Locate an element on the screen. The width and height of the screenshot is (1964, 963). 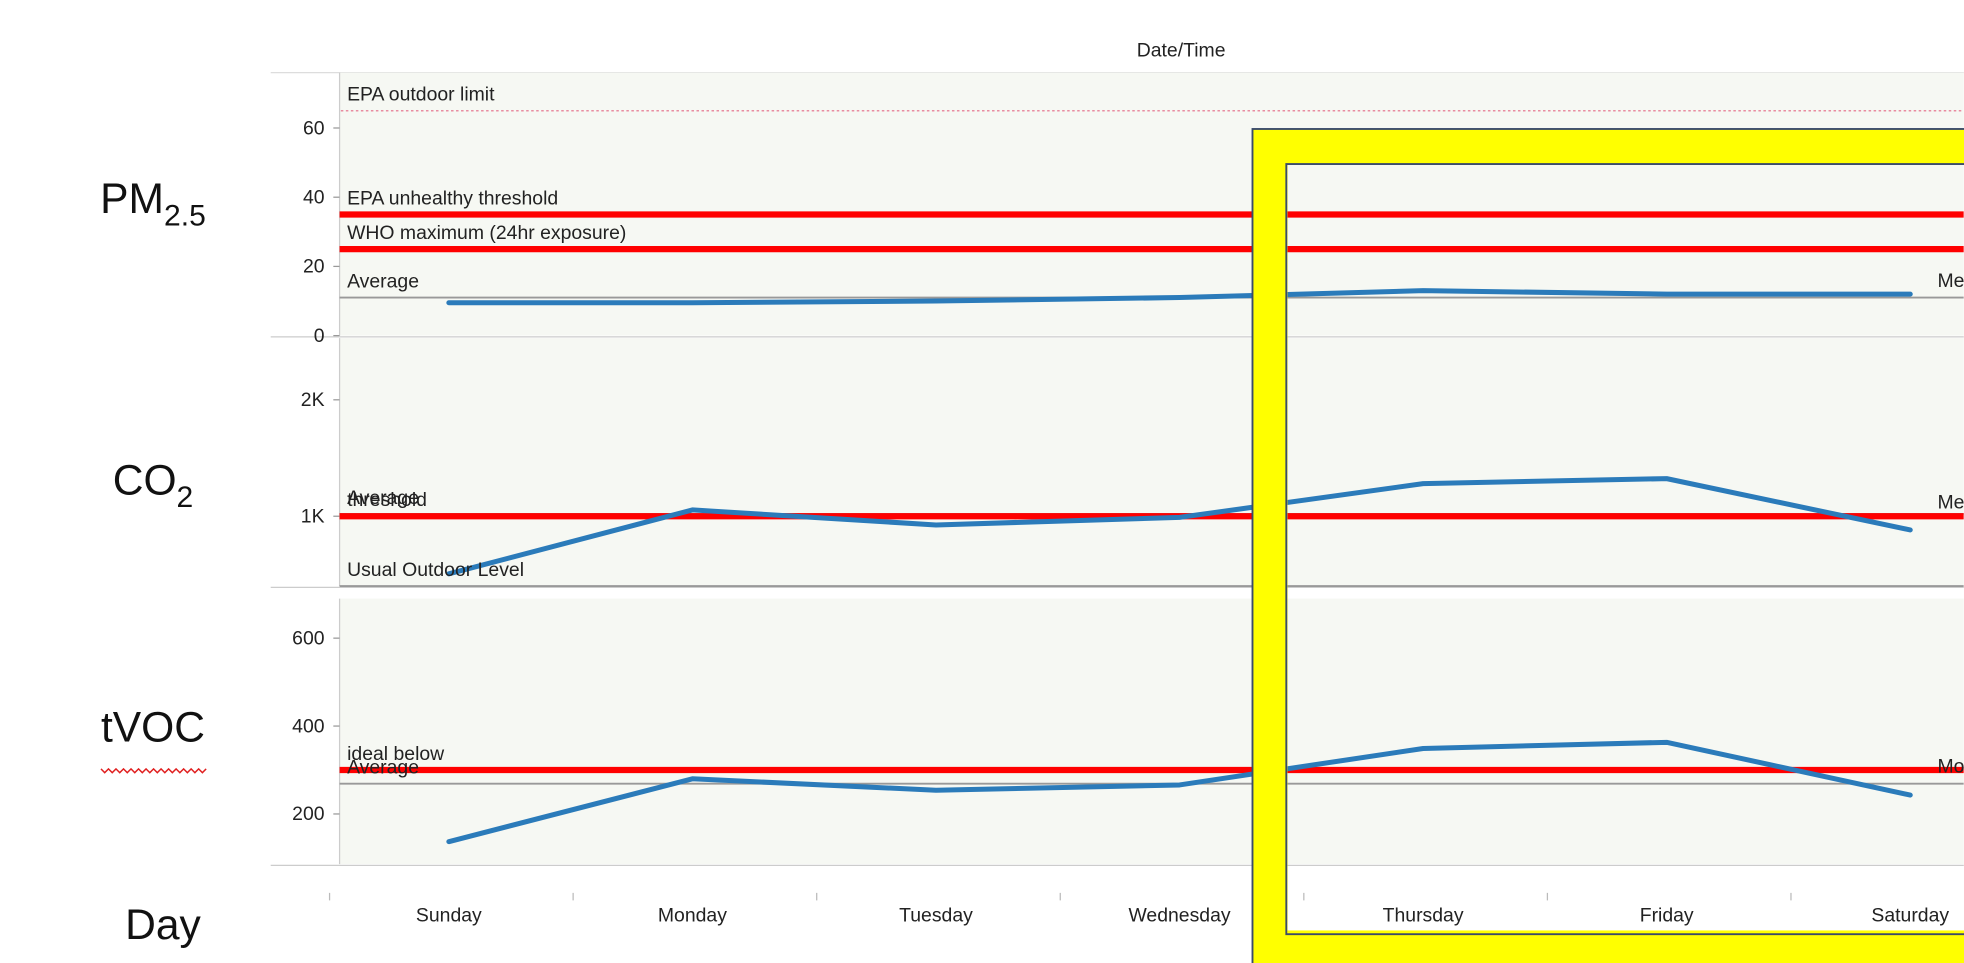
reference-label: ideal below is located at coordinates (396, 754).